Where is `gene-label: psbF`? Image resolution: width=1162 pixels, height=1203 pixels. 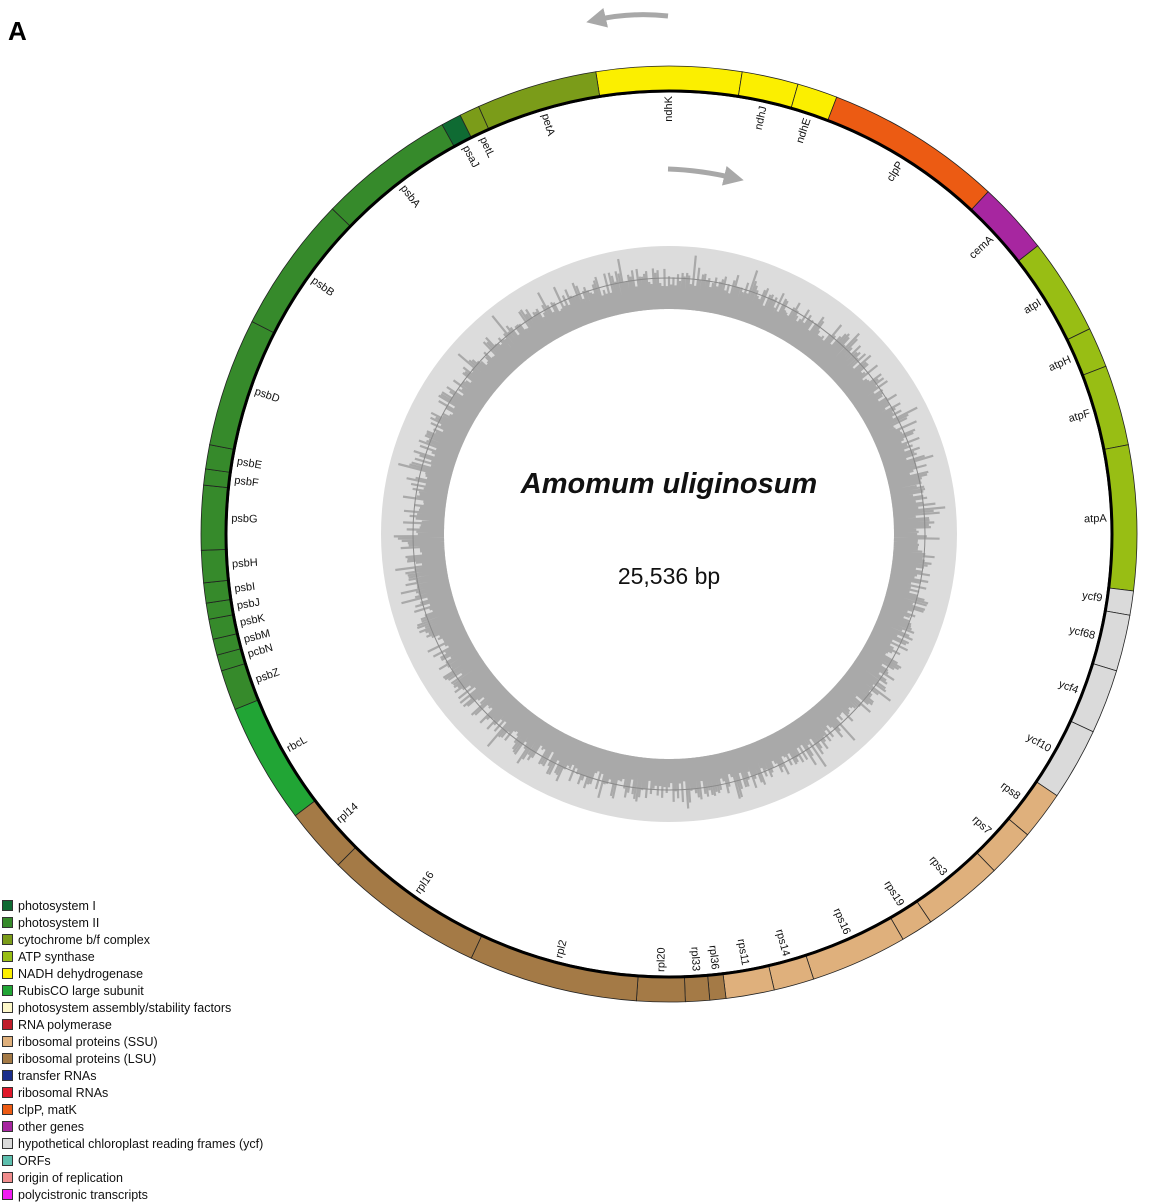
gene-label: psbF is located at coordinates (247, 482).